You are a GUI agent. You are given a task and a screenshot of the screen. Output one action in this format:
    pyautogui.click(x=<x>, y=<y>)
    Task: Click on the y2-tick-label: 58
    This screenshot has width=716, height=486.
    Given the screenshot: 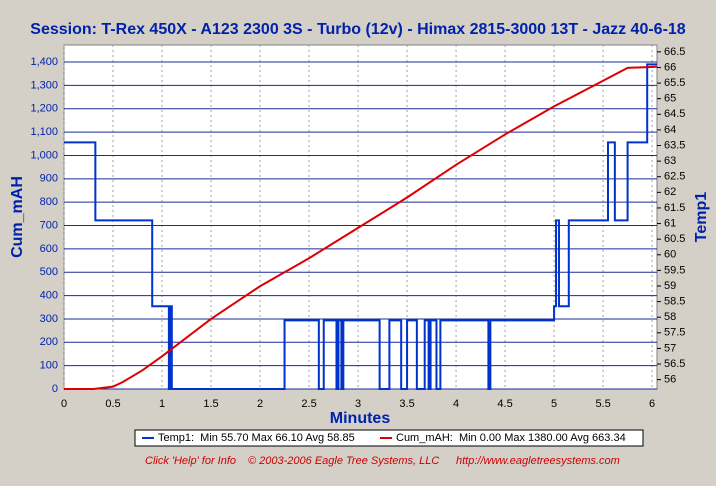 What is the action you would take?
    pyautogui.click(x=670, y=317)
    